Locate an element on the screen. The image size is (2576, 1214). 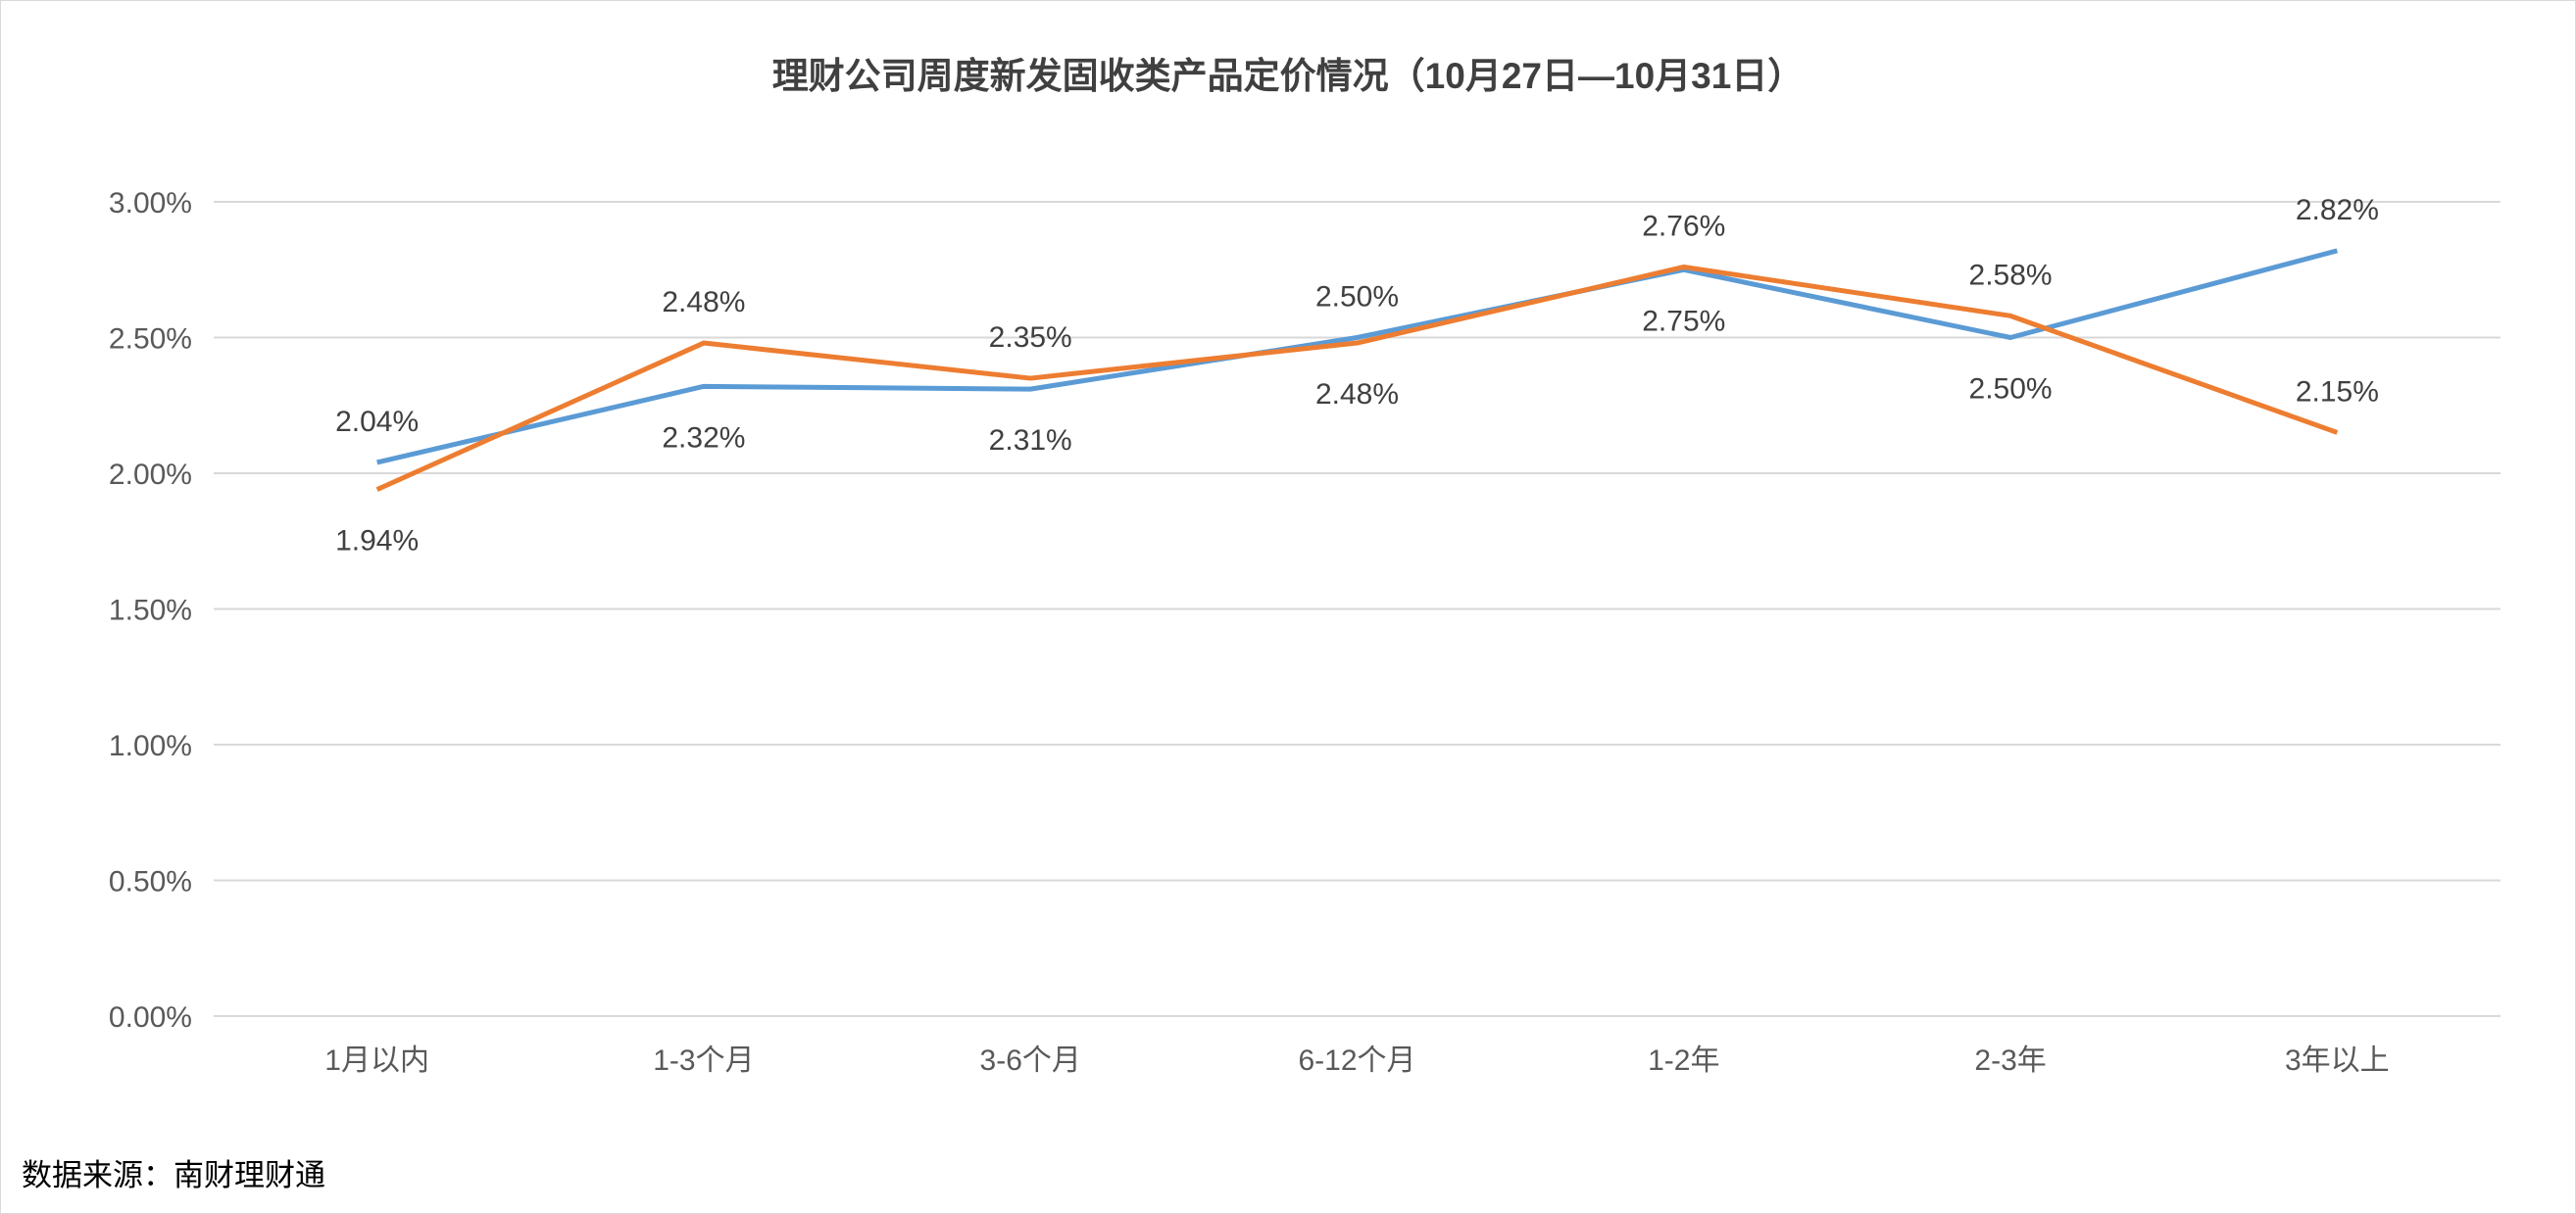
x-tick-label: 6-12个月 is located at coordinates (1356, 1060).